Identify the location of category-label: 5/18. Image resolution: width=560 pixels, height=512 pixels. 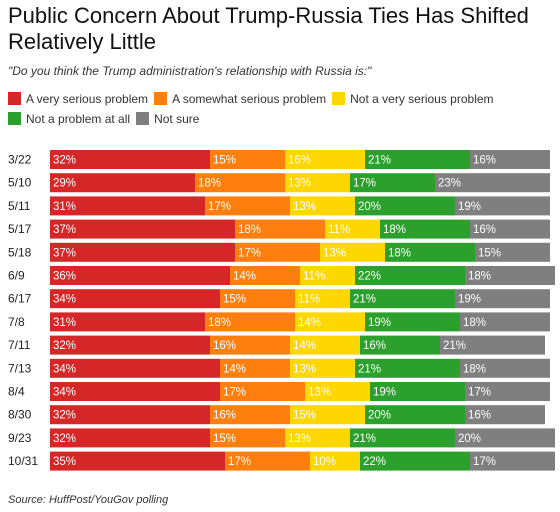
(20, 252).